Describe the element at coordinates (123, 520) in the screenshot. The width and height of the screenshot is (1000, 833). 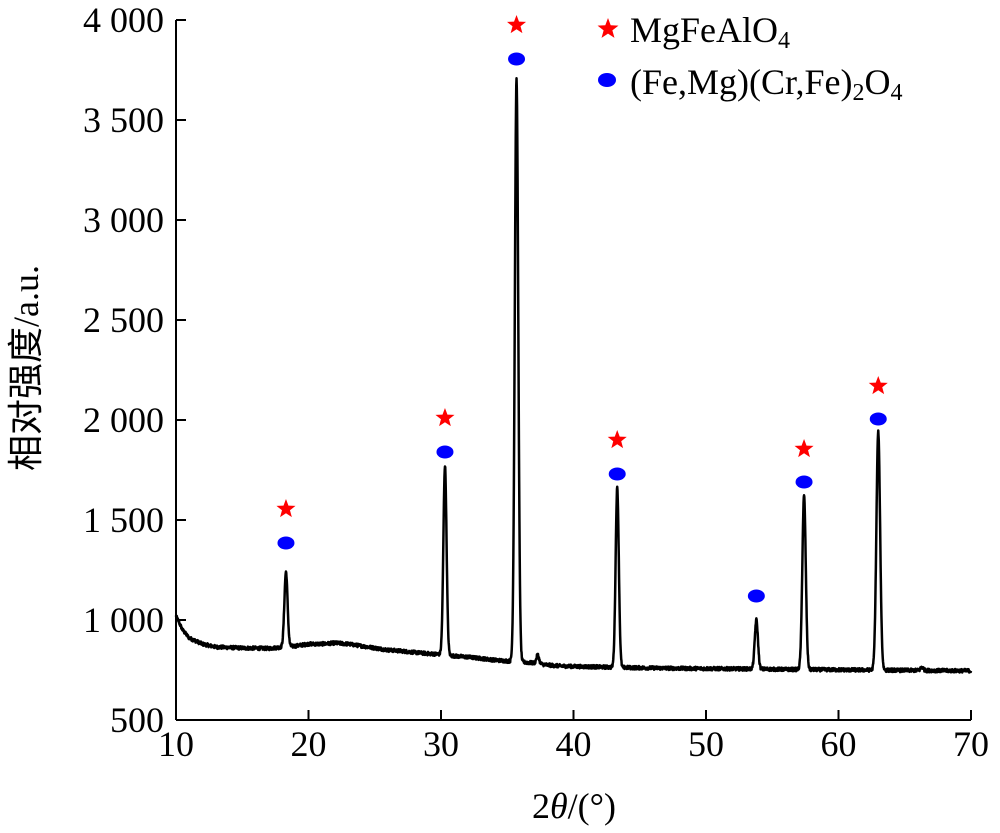
I see `y-tick-label: 1 500` at that location.